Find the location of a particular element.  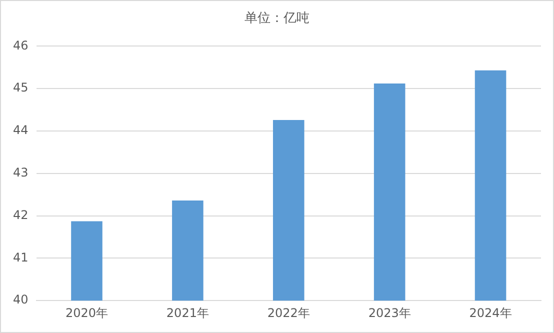

x-tick-label: 2021年 is located at coordinates (187, 313).